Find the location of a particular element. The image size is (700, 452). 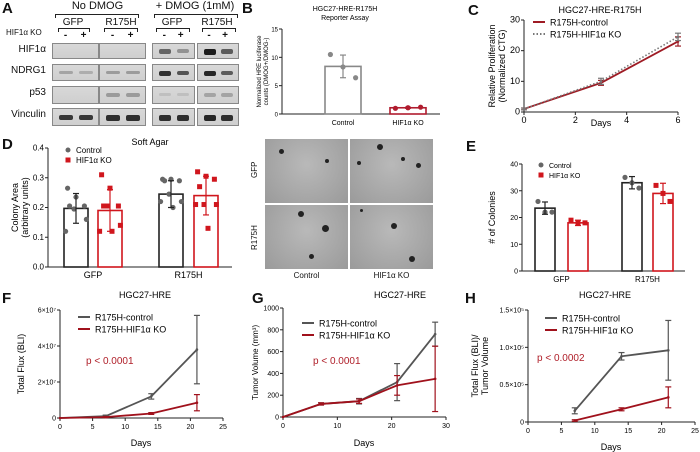

blot-row-label: p53 is located at coordinates (37, 92).